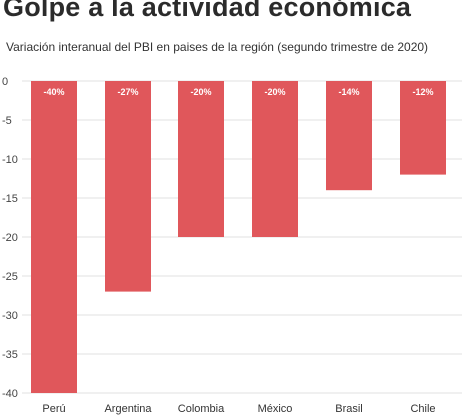 This screenshot has height=420, width=471. What do you see at coordinates (10, 238) in the screenshot?
I see `y-tick-label: -20` at bounding box center [10, 238].